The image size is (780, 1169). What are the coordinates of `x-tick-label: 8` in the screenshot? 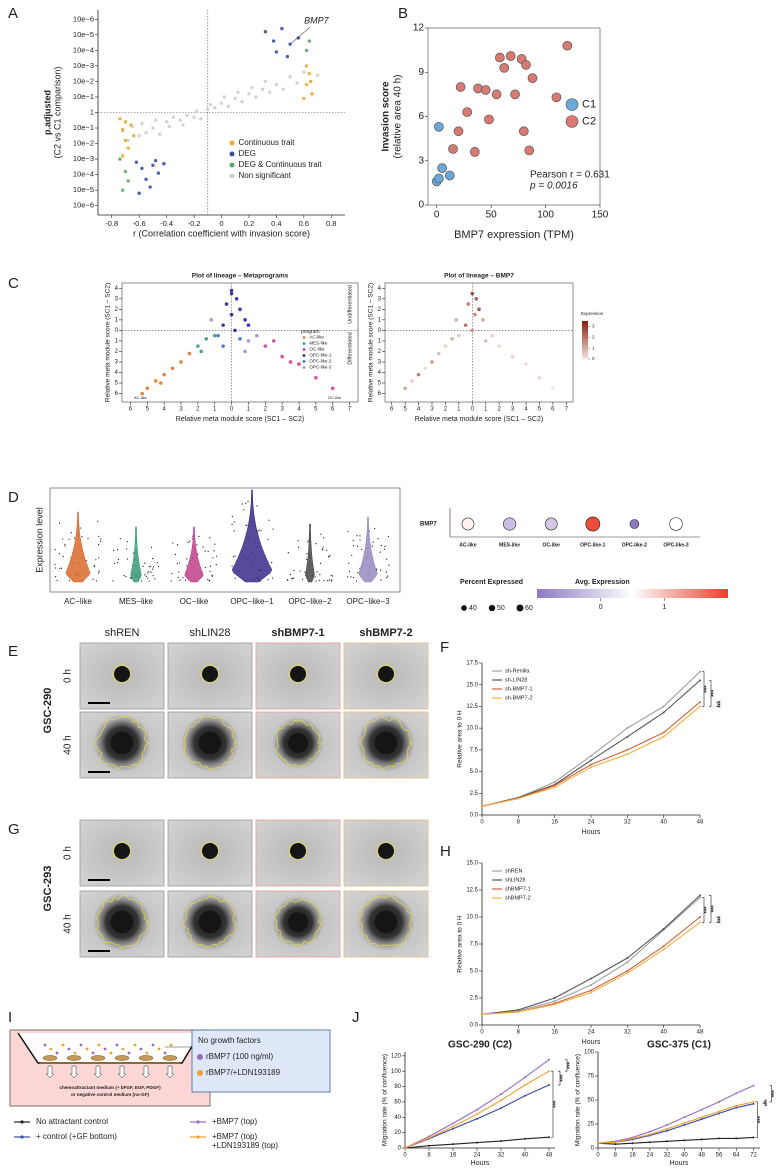 It's located at (429, 1156).